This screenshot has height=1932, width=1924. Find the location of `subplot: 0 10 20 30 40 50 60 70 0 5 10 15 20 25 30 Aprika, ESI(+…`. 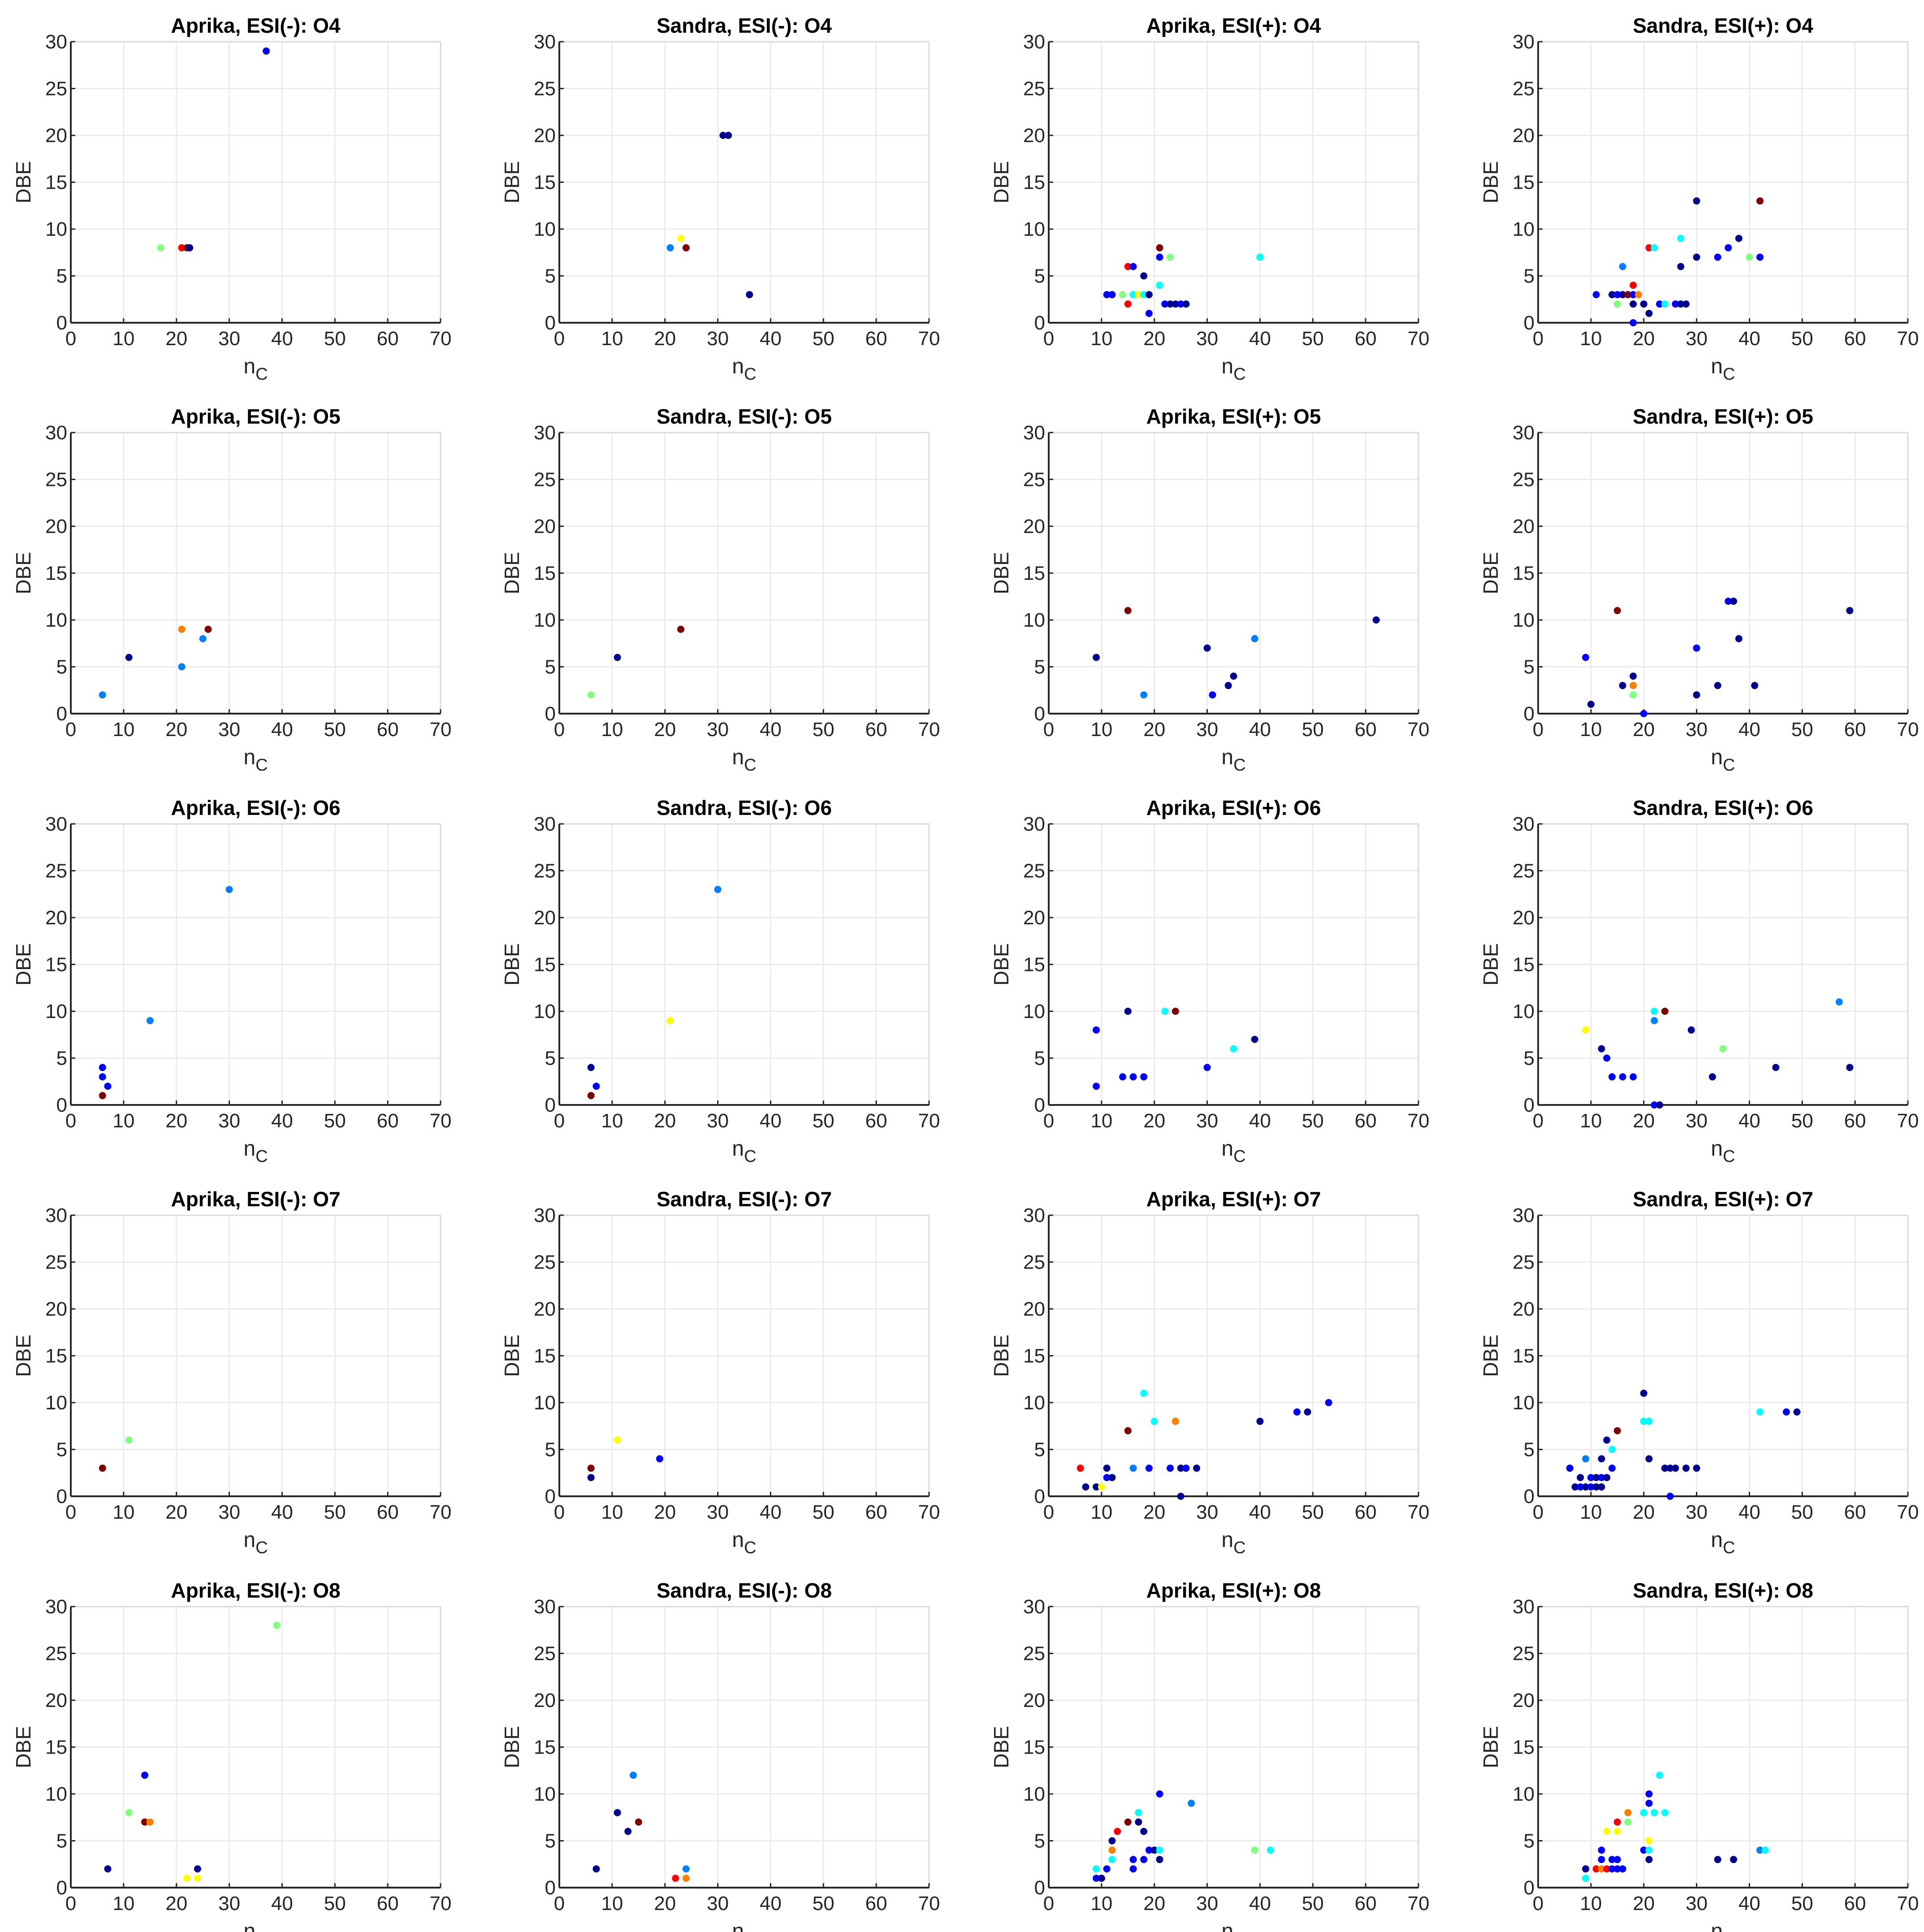

subplot: 0 10 20 30 40 50 60 70 0 5 10 15 20 25 30 Aprika, ESI(+… is located at coordinates (1209, 1755).